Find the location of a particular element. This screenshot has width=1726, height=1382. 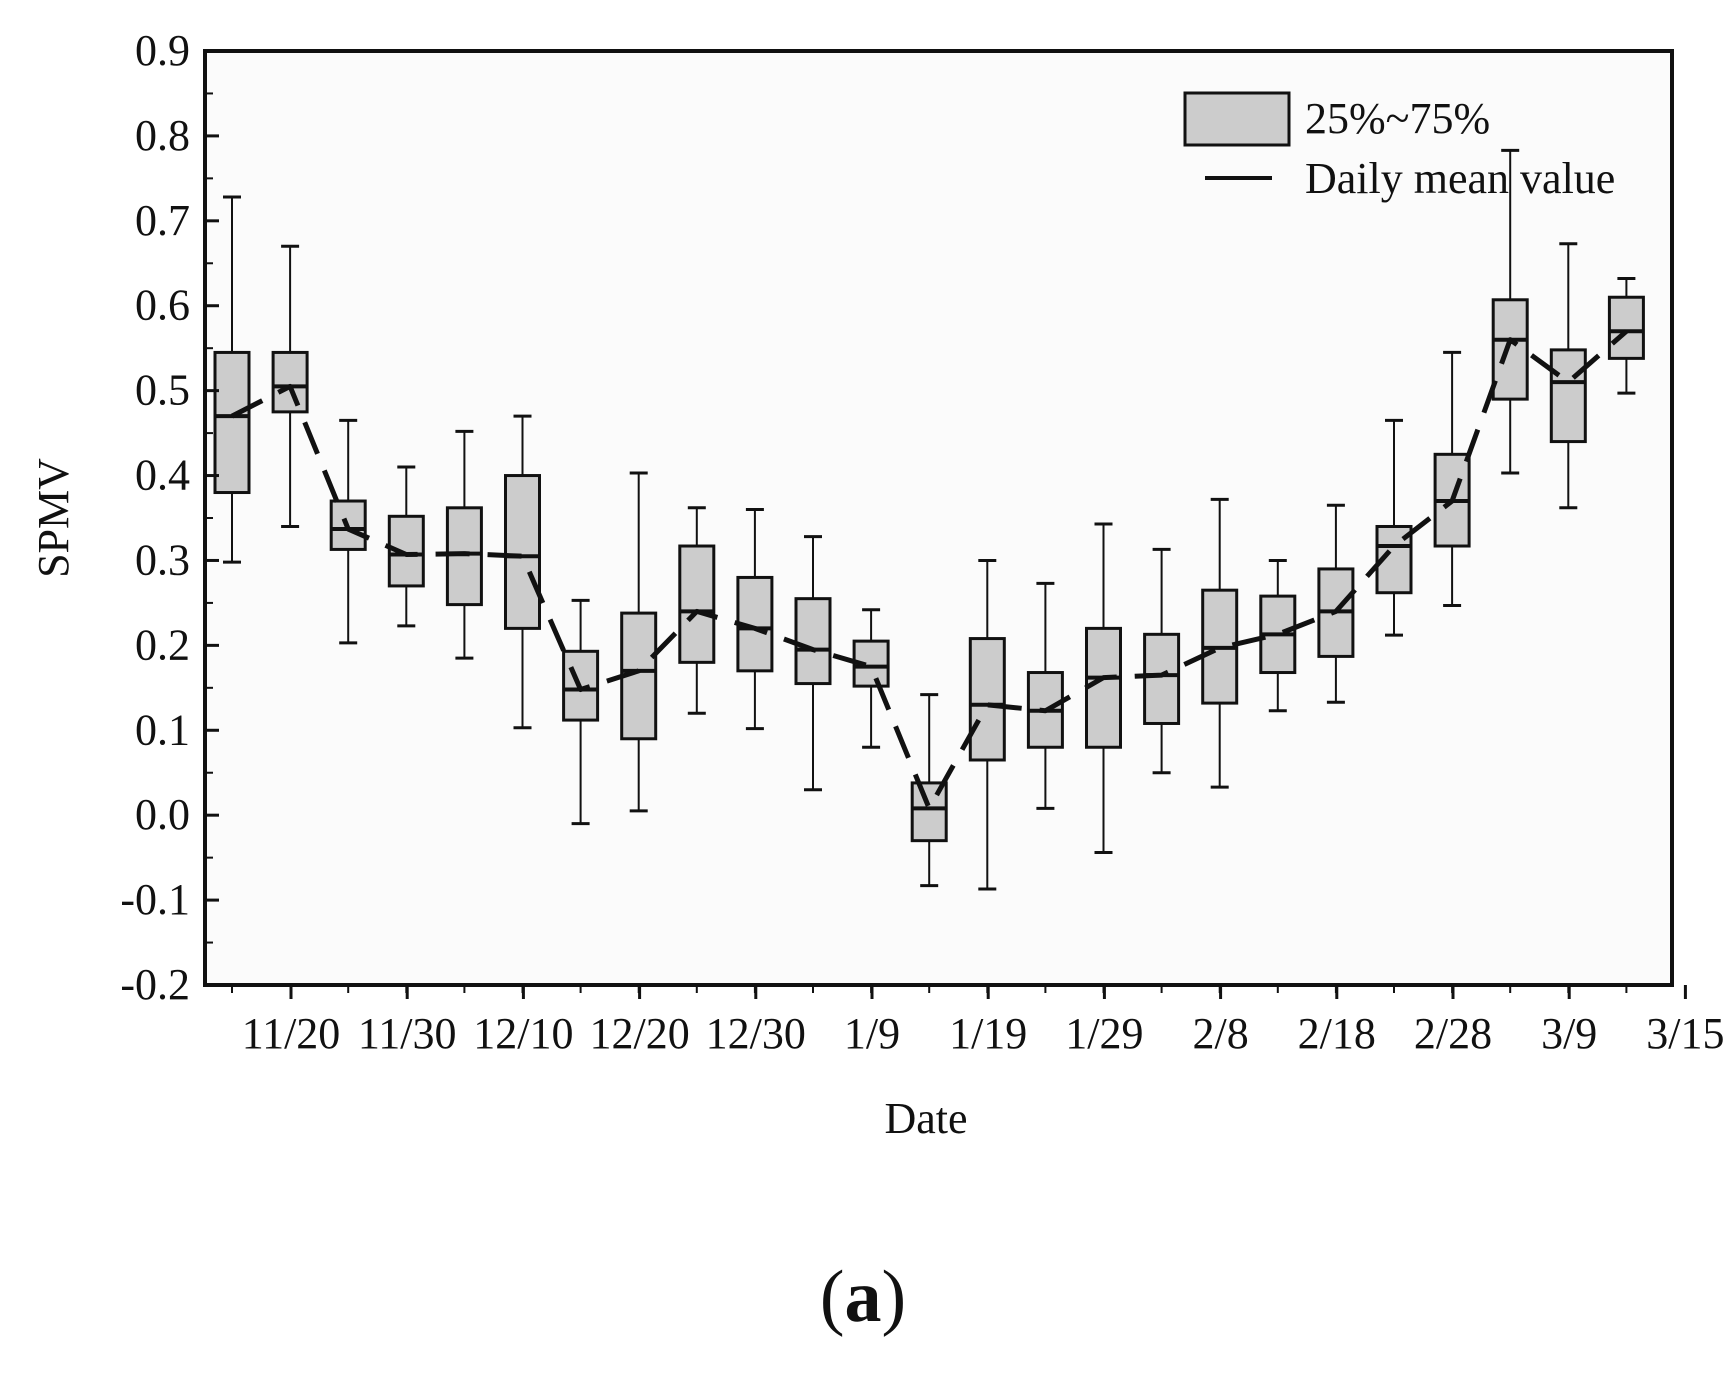

y-tick-label: 0.2 is located at coordinates (162, 644).